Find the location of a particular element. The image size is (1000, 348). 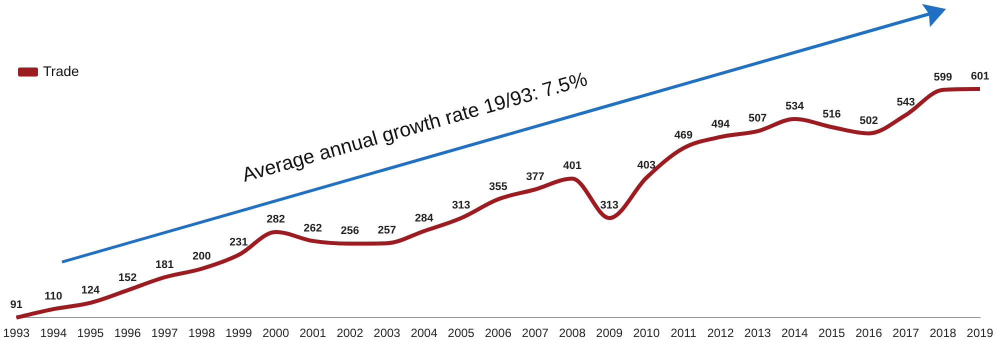

data-label: 543 is located at coordinates (906, 102).